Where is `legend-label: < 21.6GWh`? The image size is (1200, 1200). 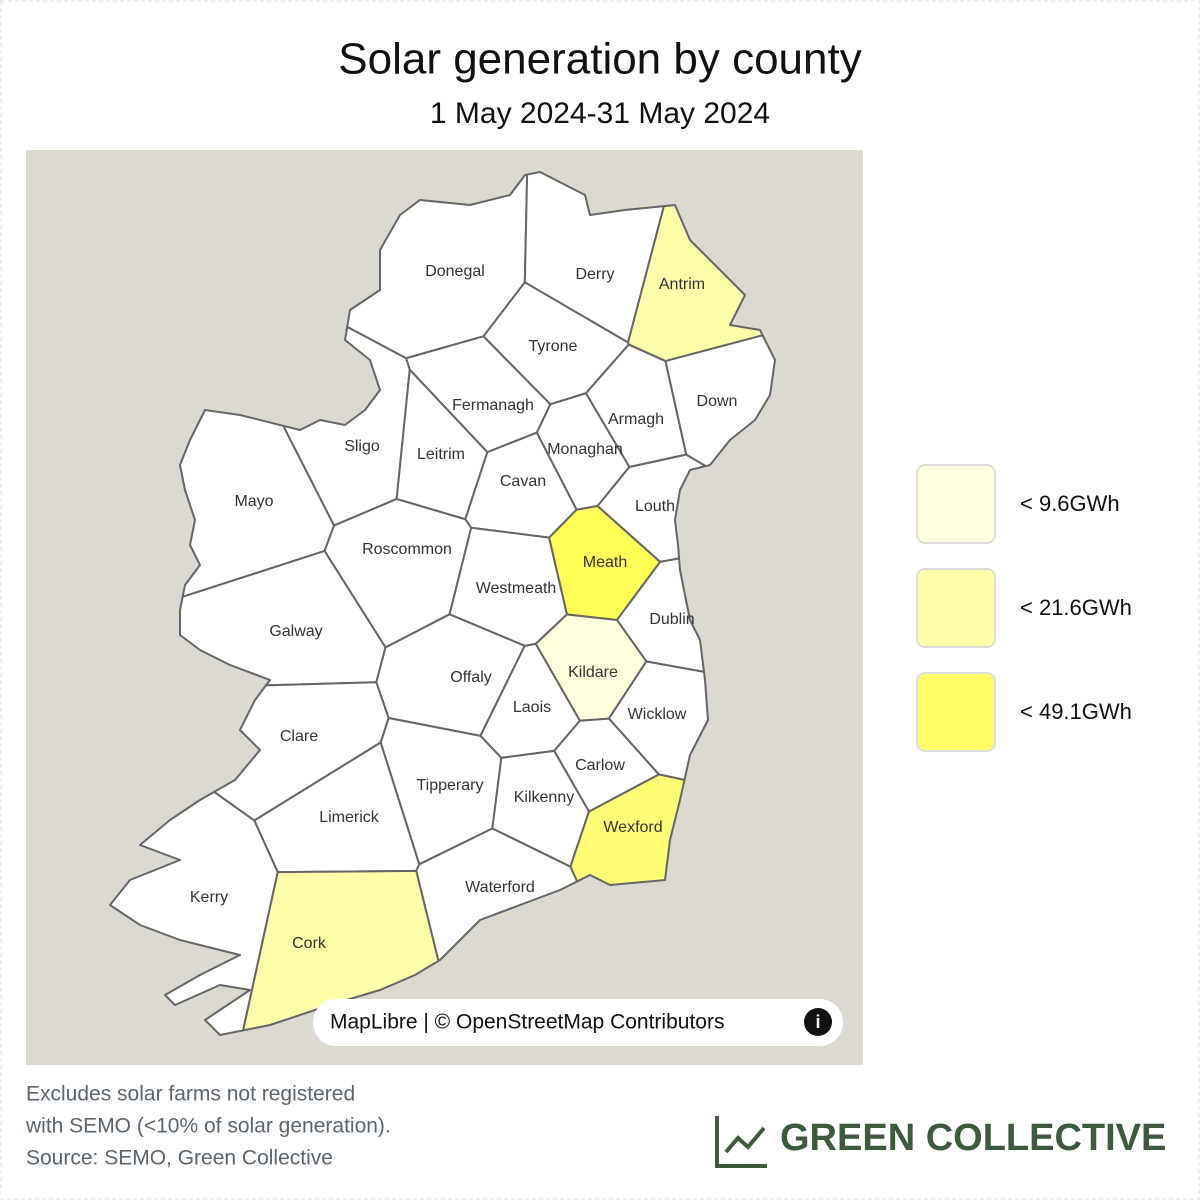
legend-label: < 21.6GWh is located at coordinates (1076, 607).